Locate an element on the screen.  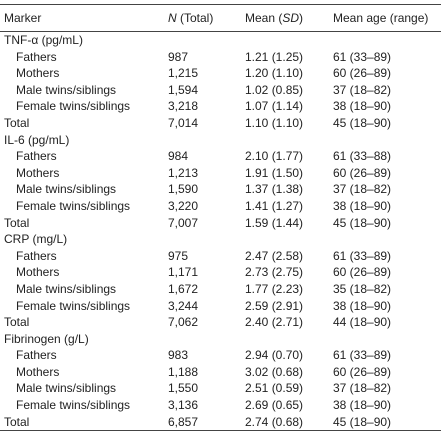
table-cell: 1,590 is located at coordinates (183, 189).